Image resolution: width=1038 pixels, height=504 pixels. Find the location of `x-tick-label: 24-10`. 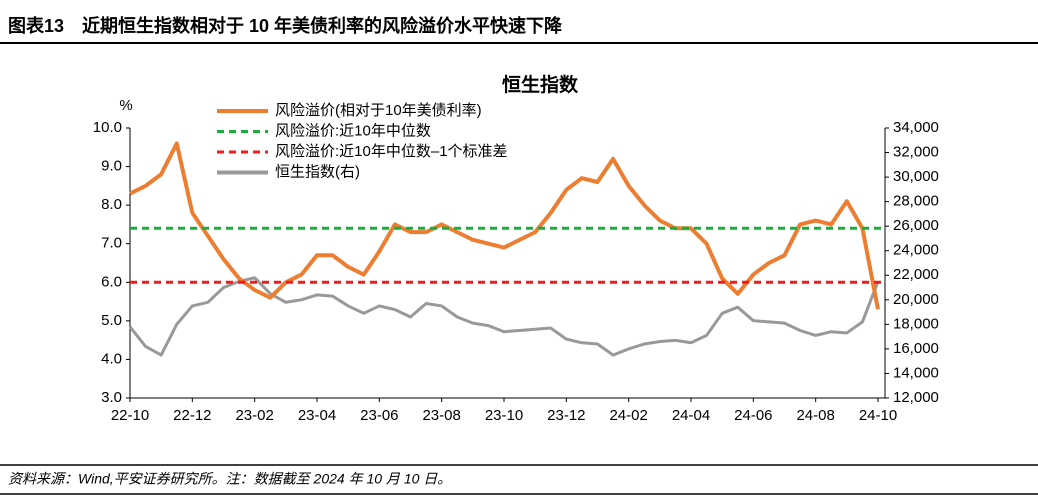

x-tick-label: 24-10 is located at coordinates (878, 415).